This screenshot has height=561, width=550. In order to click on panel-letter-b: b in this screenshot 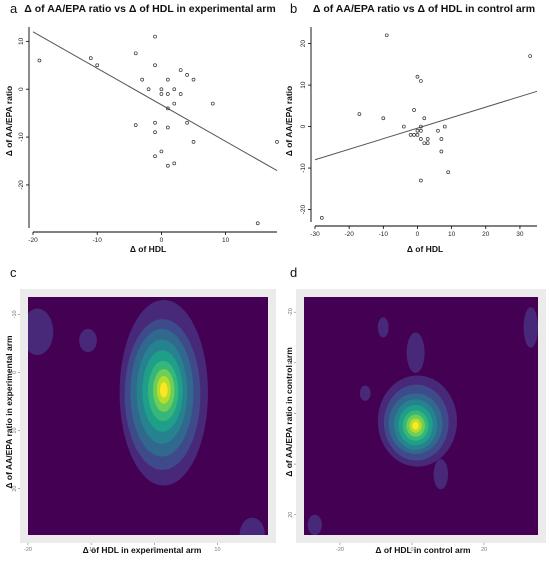, I will do `click(293, 8)`.